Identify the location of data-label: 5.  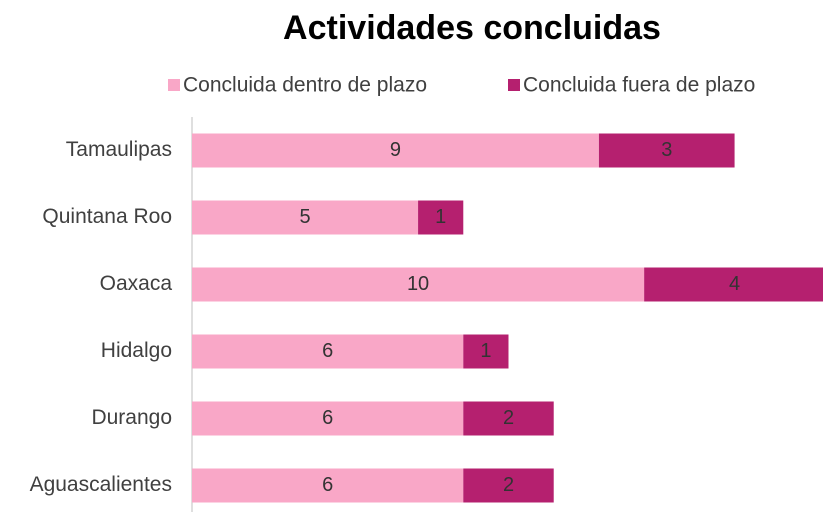
(304, 217).